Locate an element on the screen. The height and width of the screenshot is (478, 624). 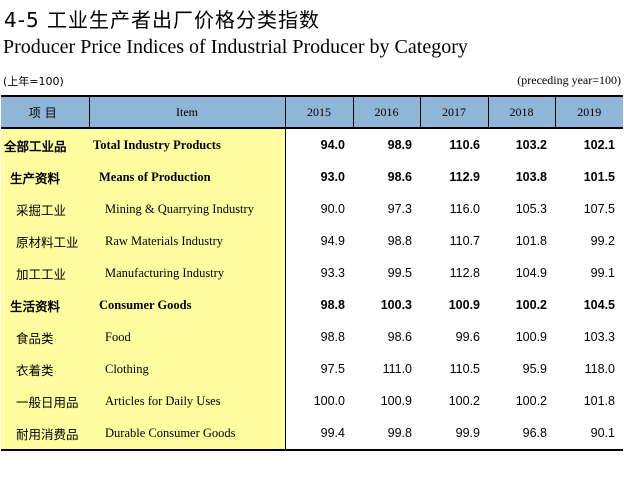
value-cell: 110.6 is located at coordinates (464, 145).